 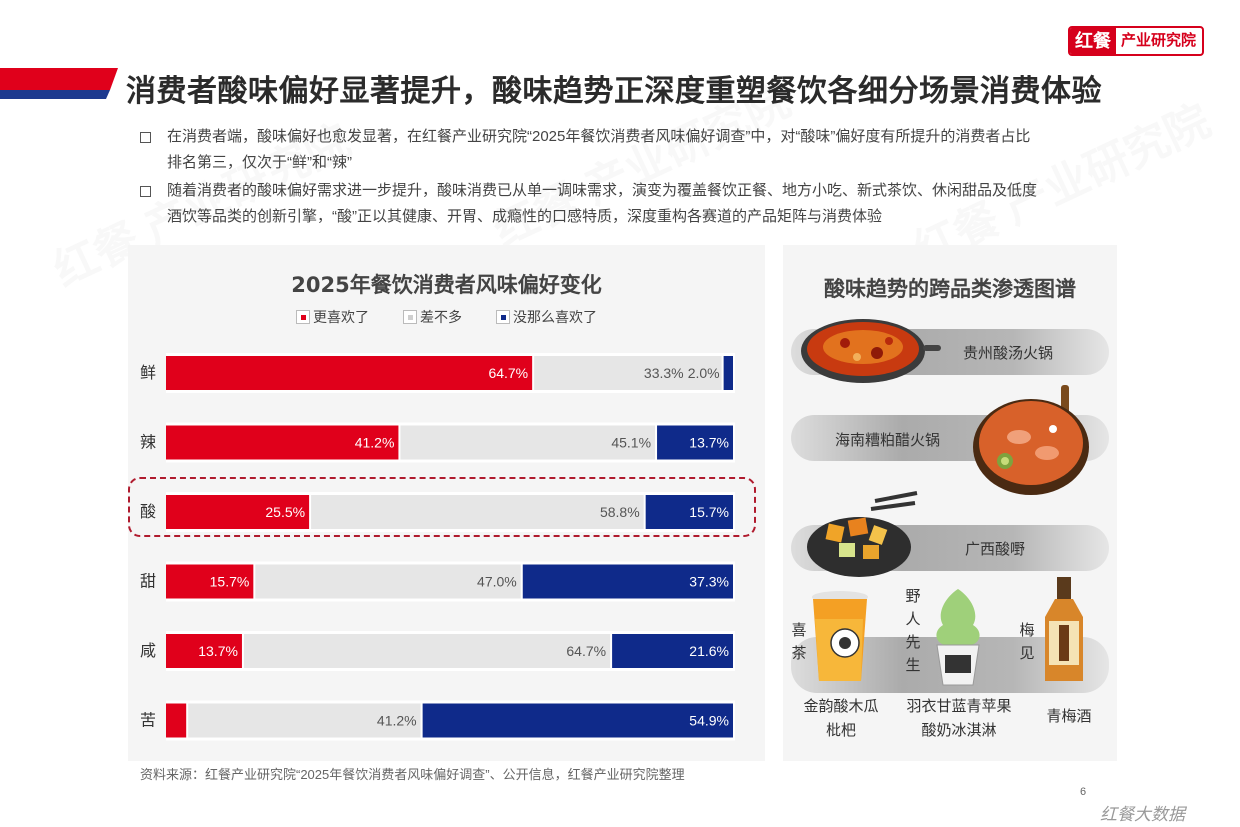 What do you see at coordinates (259, 162) in the screenshot?
I see `bullet-text: 排名第三，仅次于“鲜”和“辣”` at bounding box center [259, 162].